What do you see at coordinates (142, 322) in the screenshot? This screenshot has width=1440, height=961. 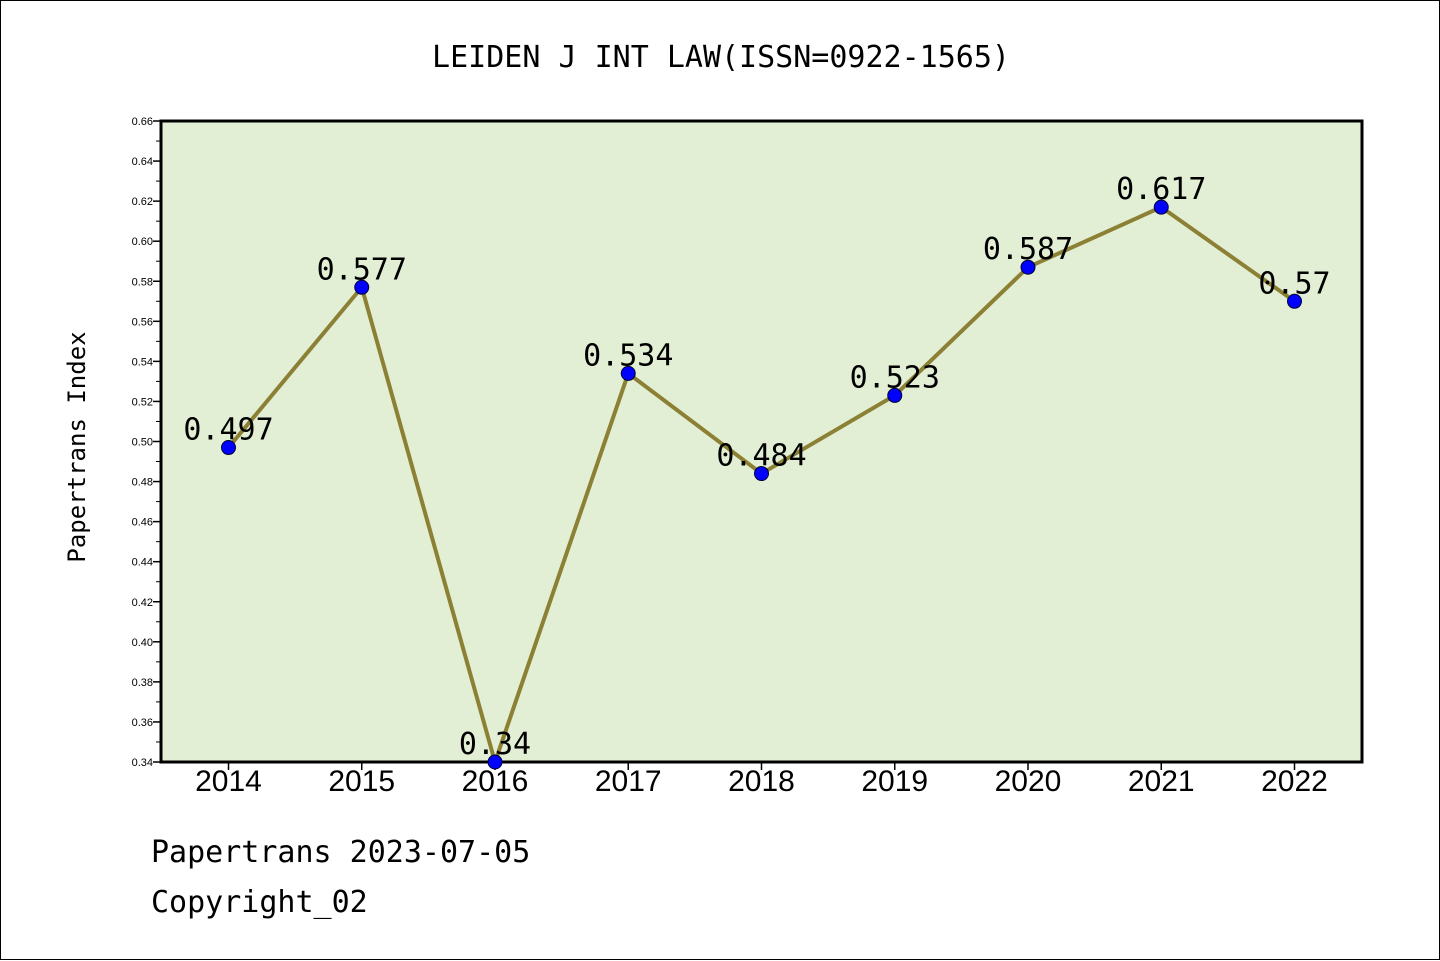 I see `y-tick-label: 0.56` at bounding box center [142, 322].